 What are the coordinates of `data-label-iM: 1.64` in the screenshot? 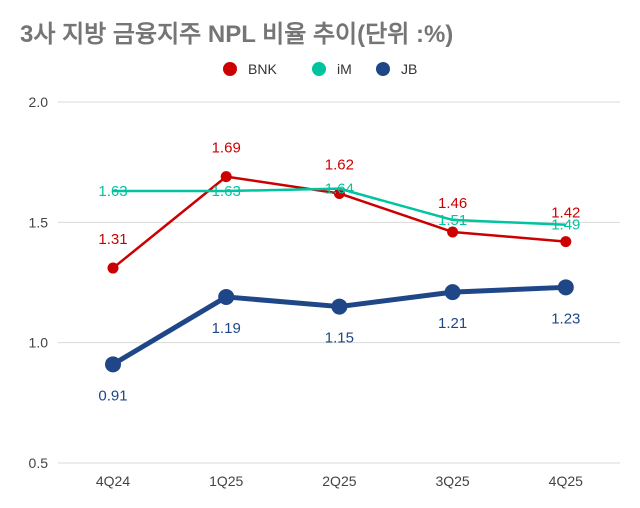 It's located at (339, 189).